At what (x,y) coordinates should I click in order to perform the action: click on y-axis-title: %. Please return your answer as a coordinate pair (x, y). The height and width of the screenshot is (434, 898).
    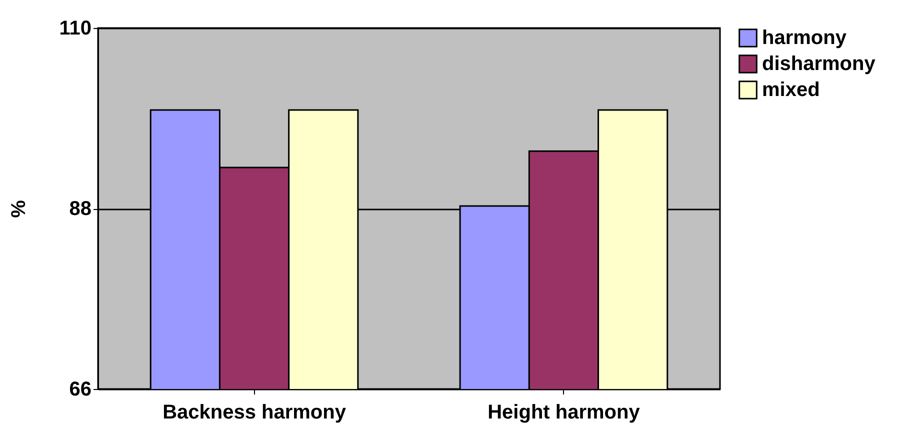
    Looking at the image, I should click on (19, 209).